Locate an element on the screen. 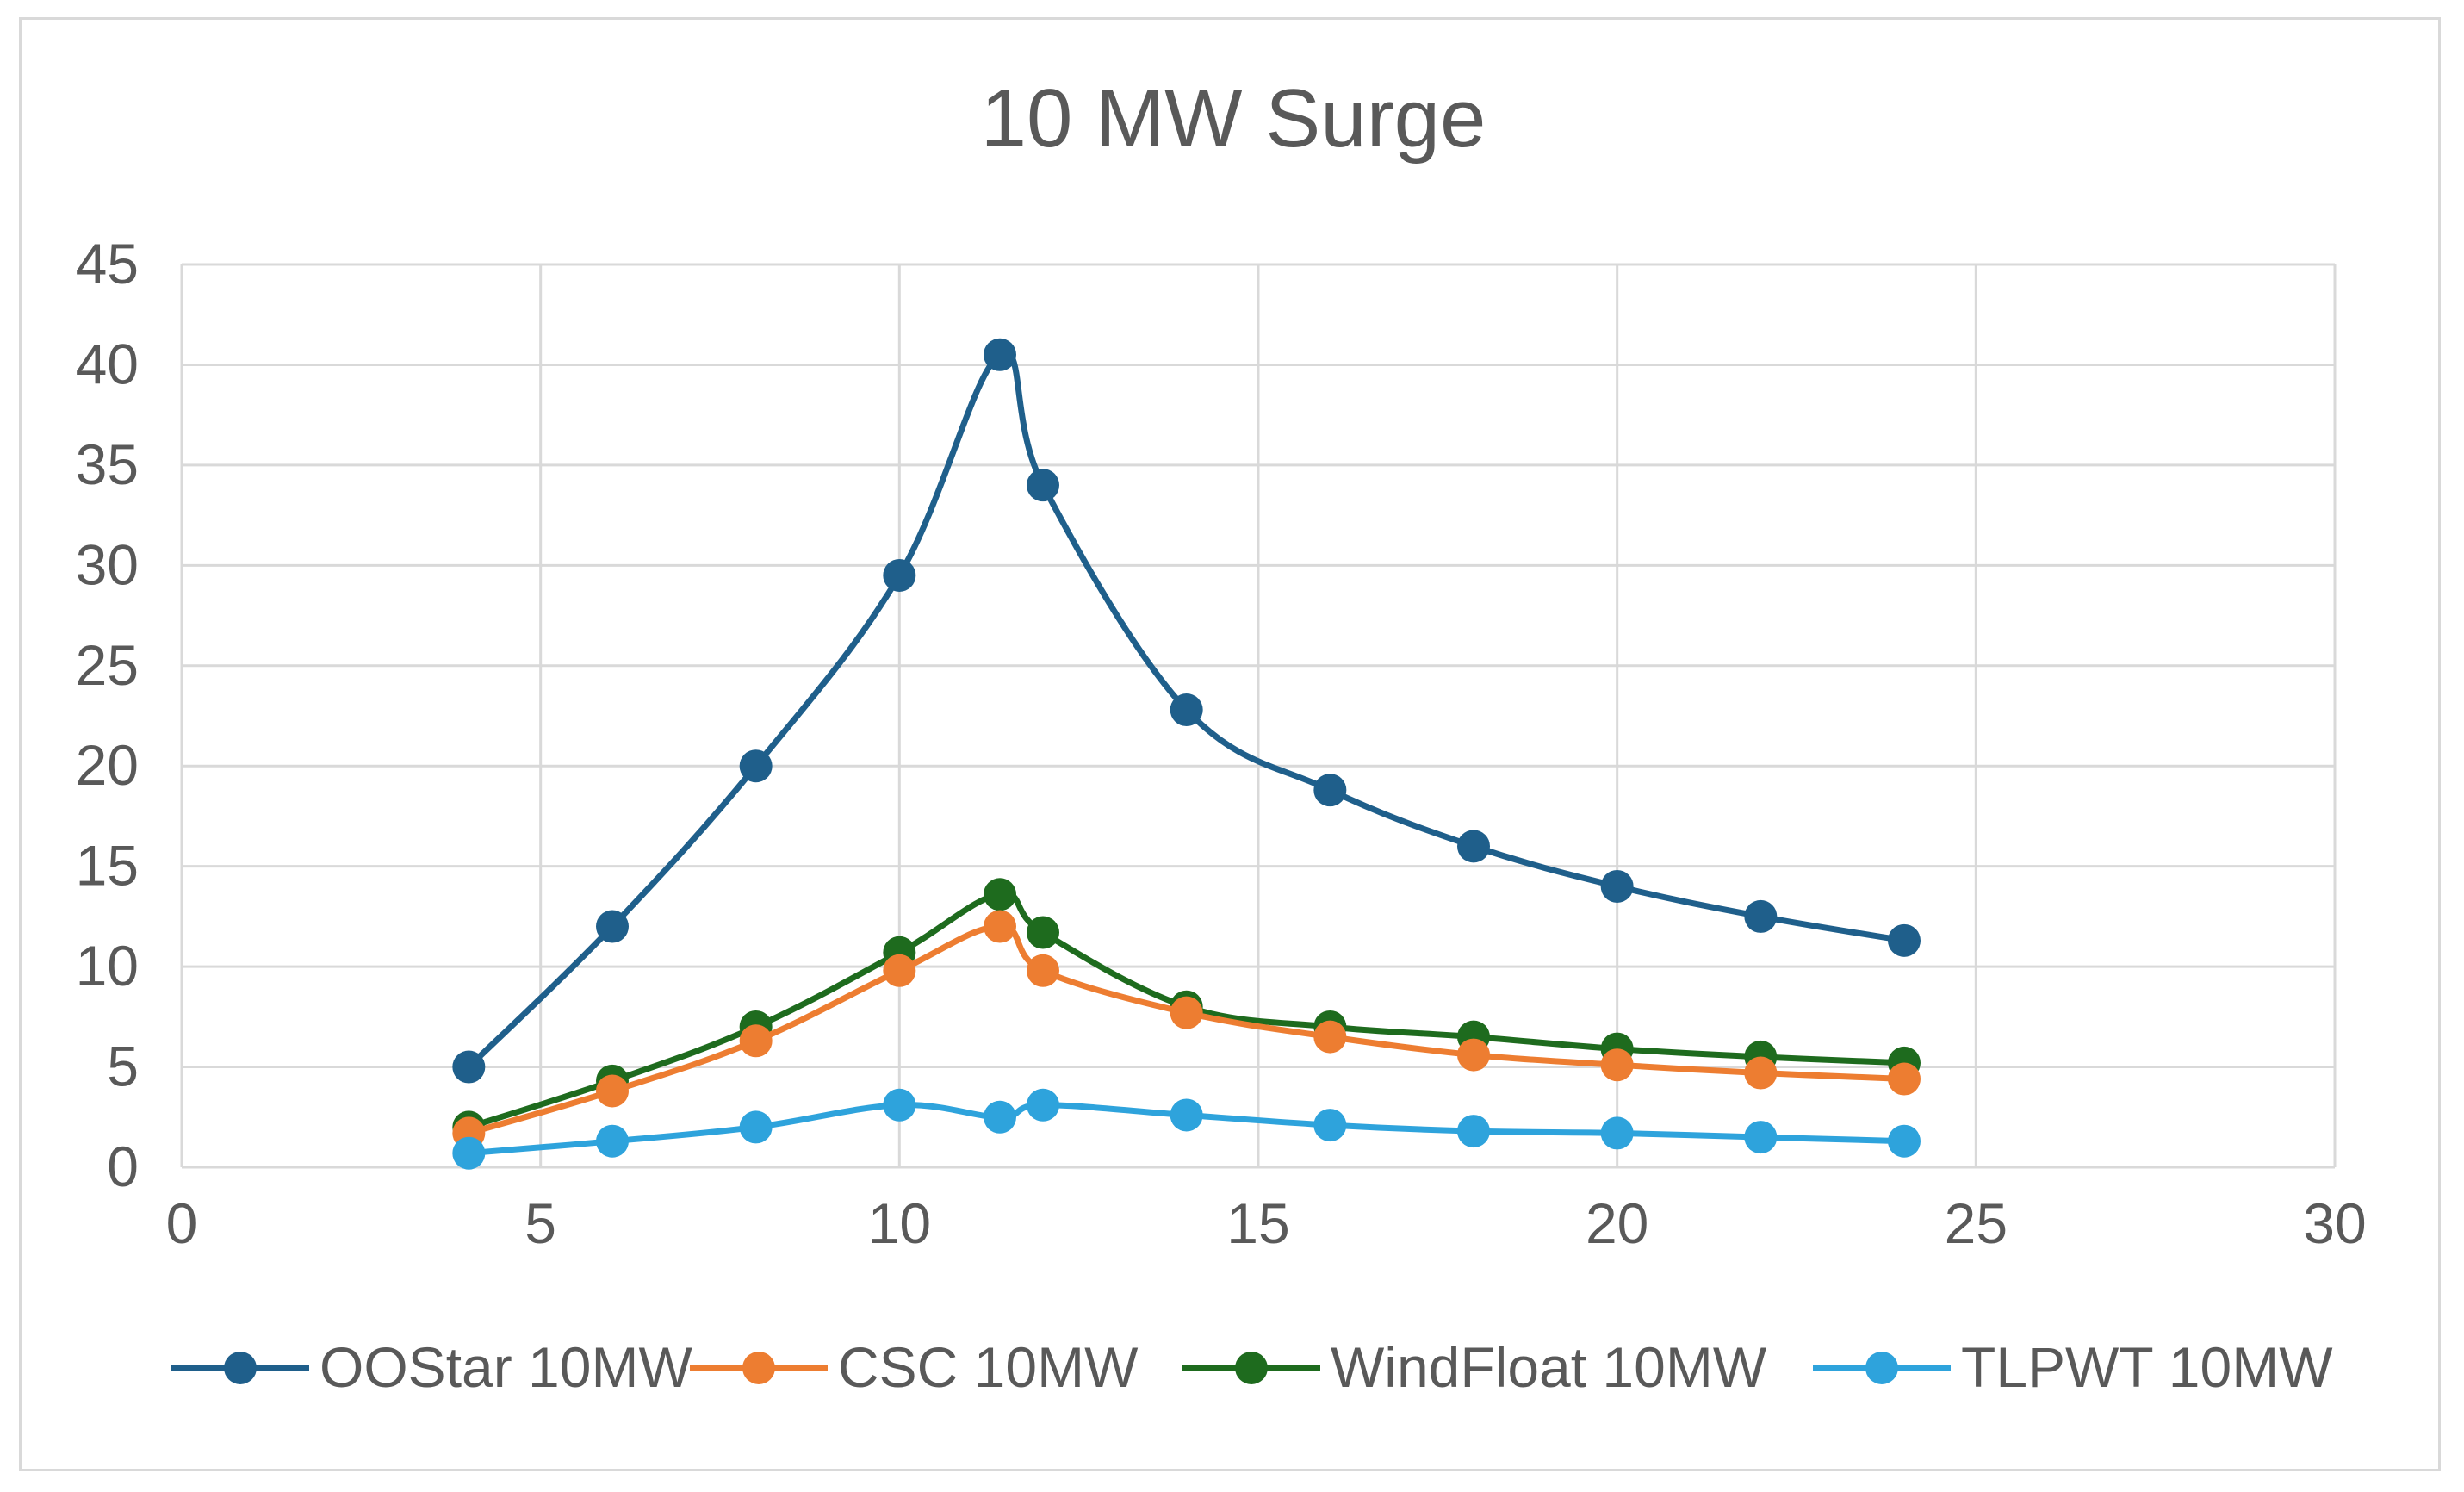  y-tick-label: 20 is located at coordinates (107, 765).